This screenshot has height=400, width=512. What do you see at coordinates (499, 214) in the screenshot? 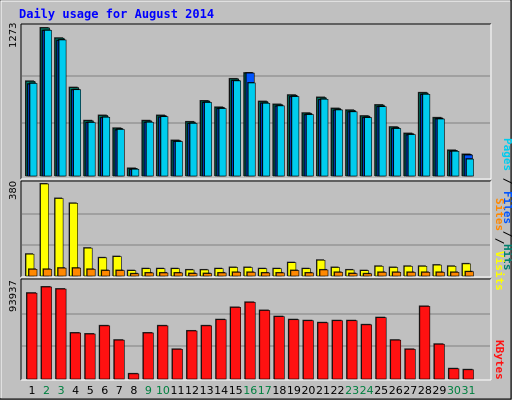
I see `legend-sites: Sites` at bounding box center [499, 214].